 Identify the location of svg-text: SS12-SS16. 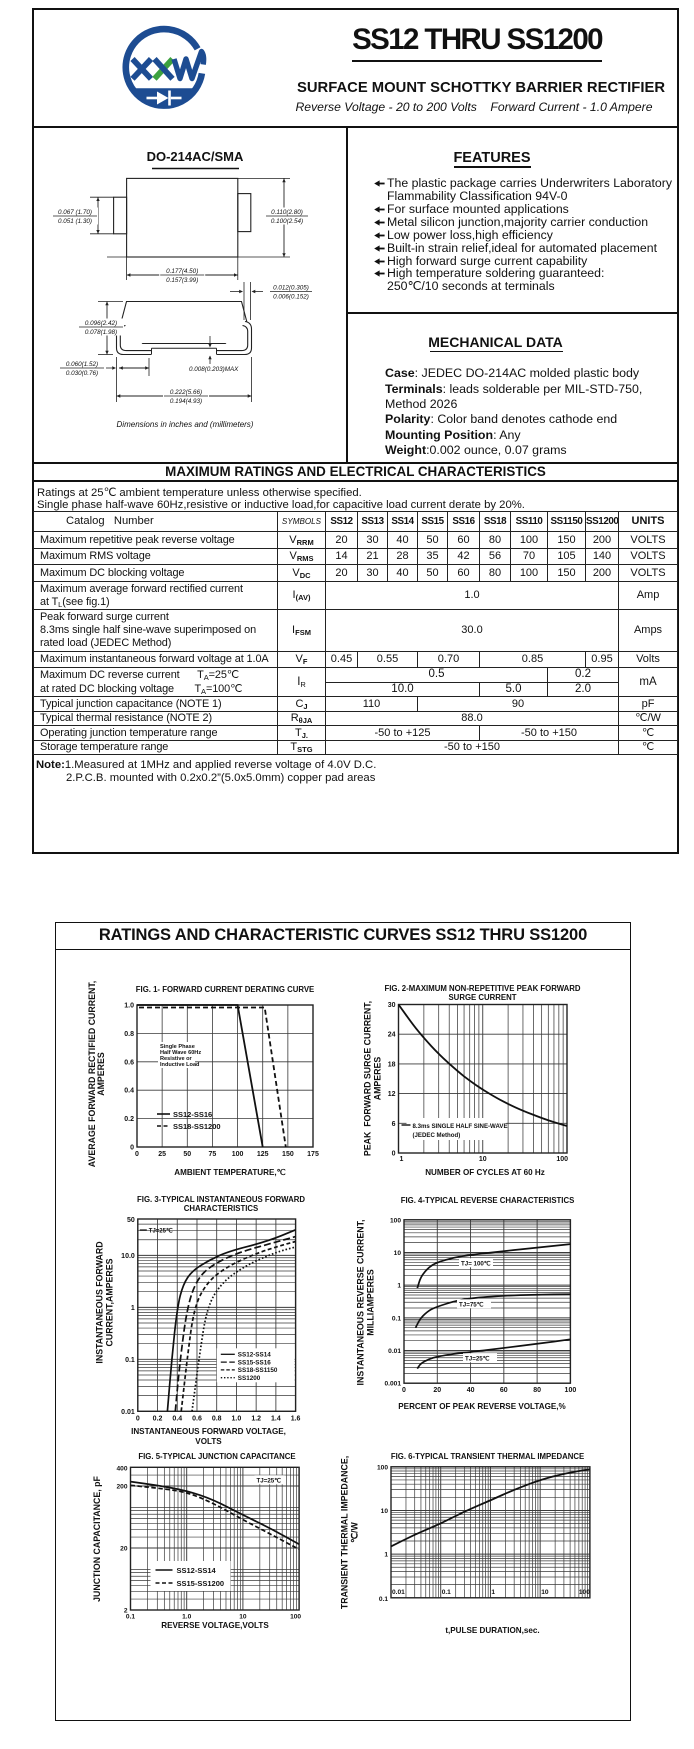
(192, 1114).